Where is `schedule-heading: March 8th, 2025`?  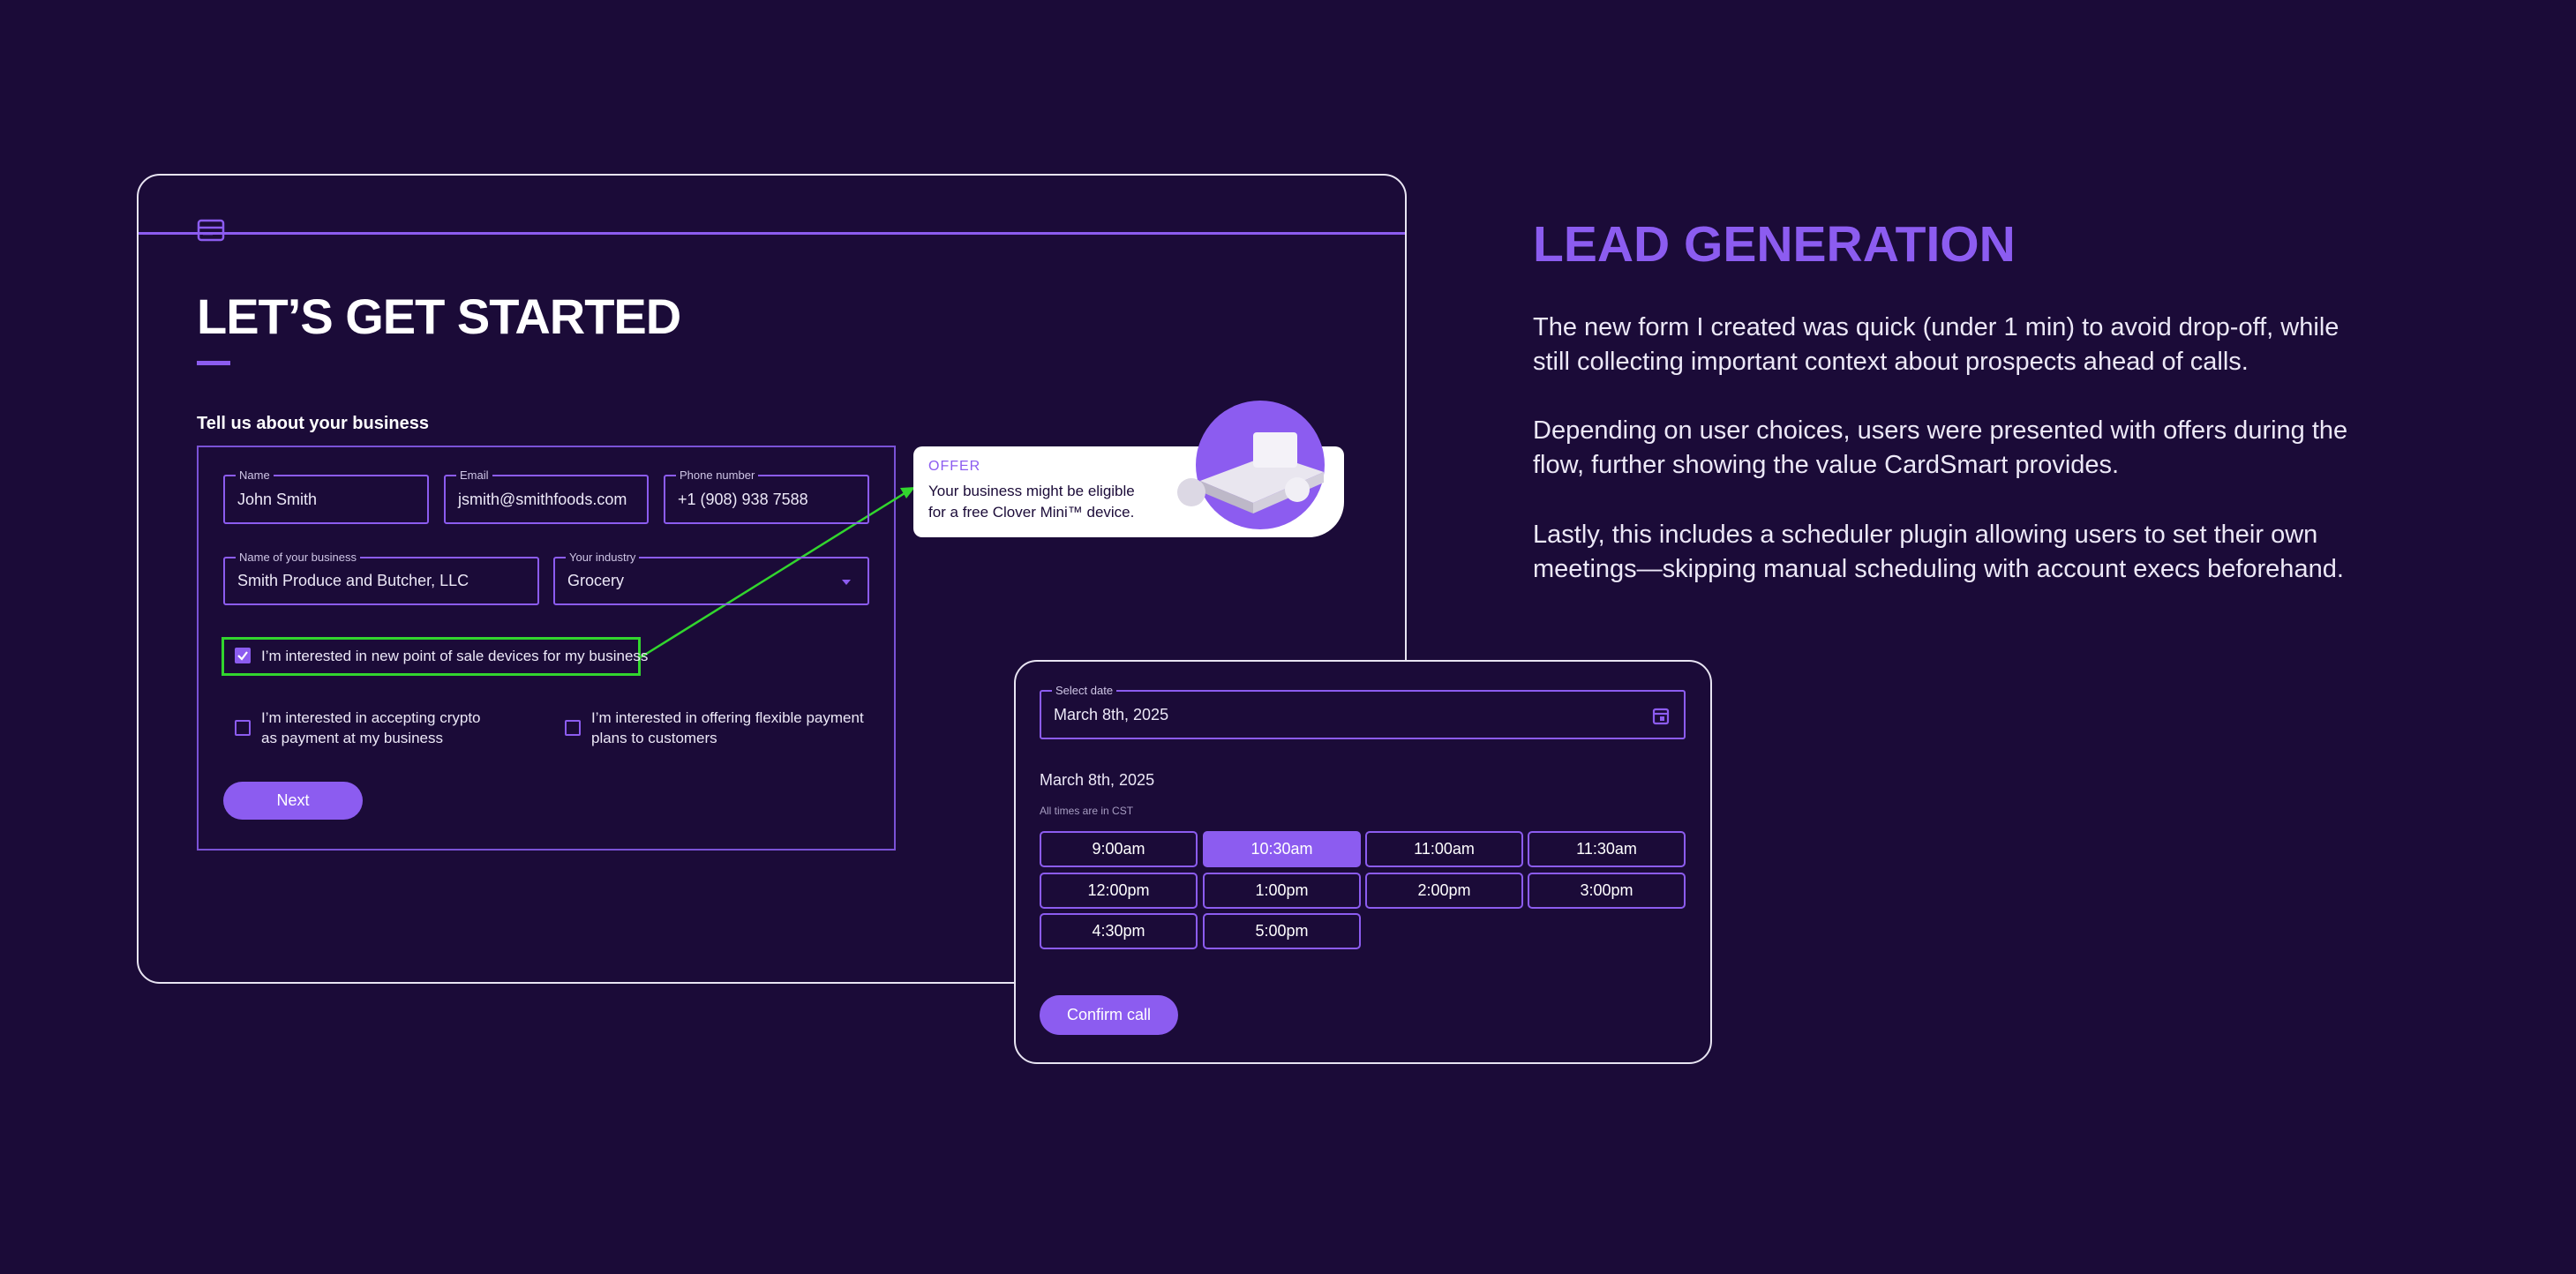 schedule-heading: March 8th, 2025 is located at coordinates (1097, 780).